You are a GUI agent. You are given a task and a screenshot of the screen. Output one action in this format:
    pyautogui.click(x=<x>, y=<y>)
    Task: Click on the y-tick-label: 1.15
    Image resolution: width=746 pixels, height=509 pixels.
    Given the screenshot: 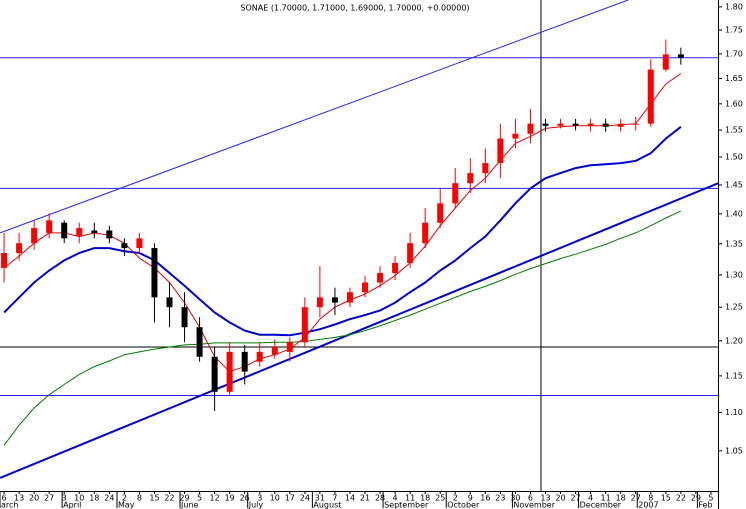 What is the action you would take?
    pyautogui.click(x=734, y=375)
    